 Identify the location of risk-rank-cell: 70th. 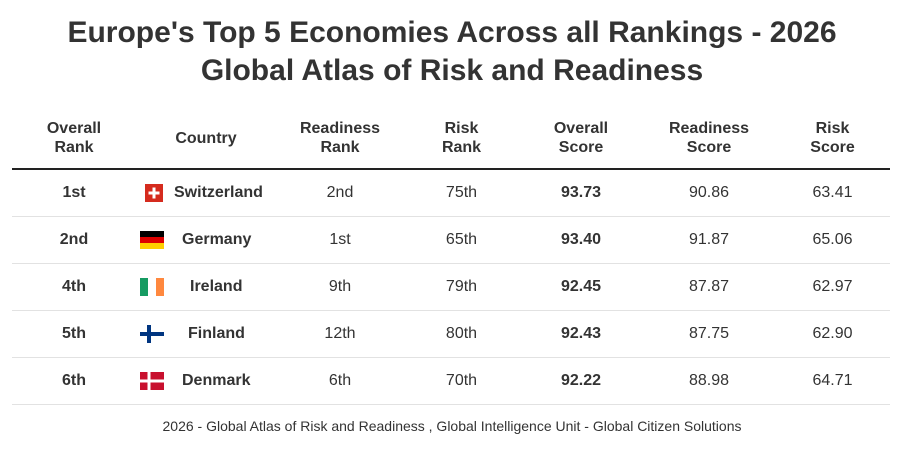
(461, 381).